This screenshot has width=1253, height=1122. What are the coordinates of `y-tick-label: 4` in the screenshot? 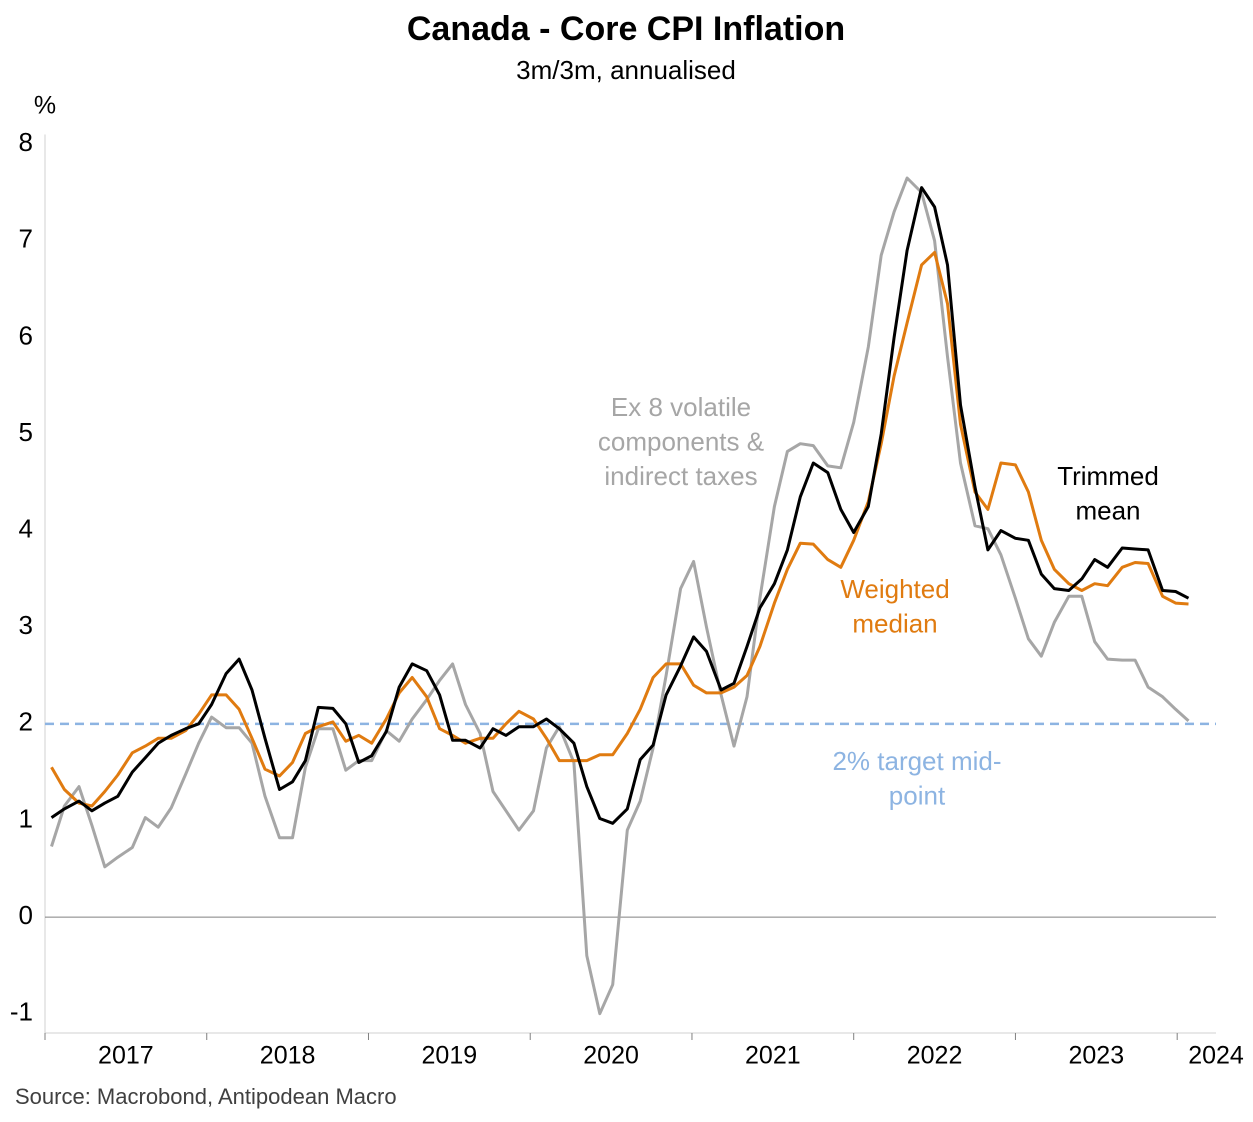 It's located at (26, 528).